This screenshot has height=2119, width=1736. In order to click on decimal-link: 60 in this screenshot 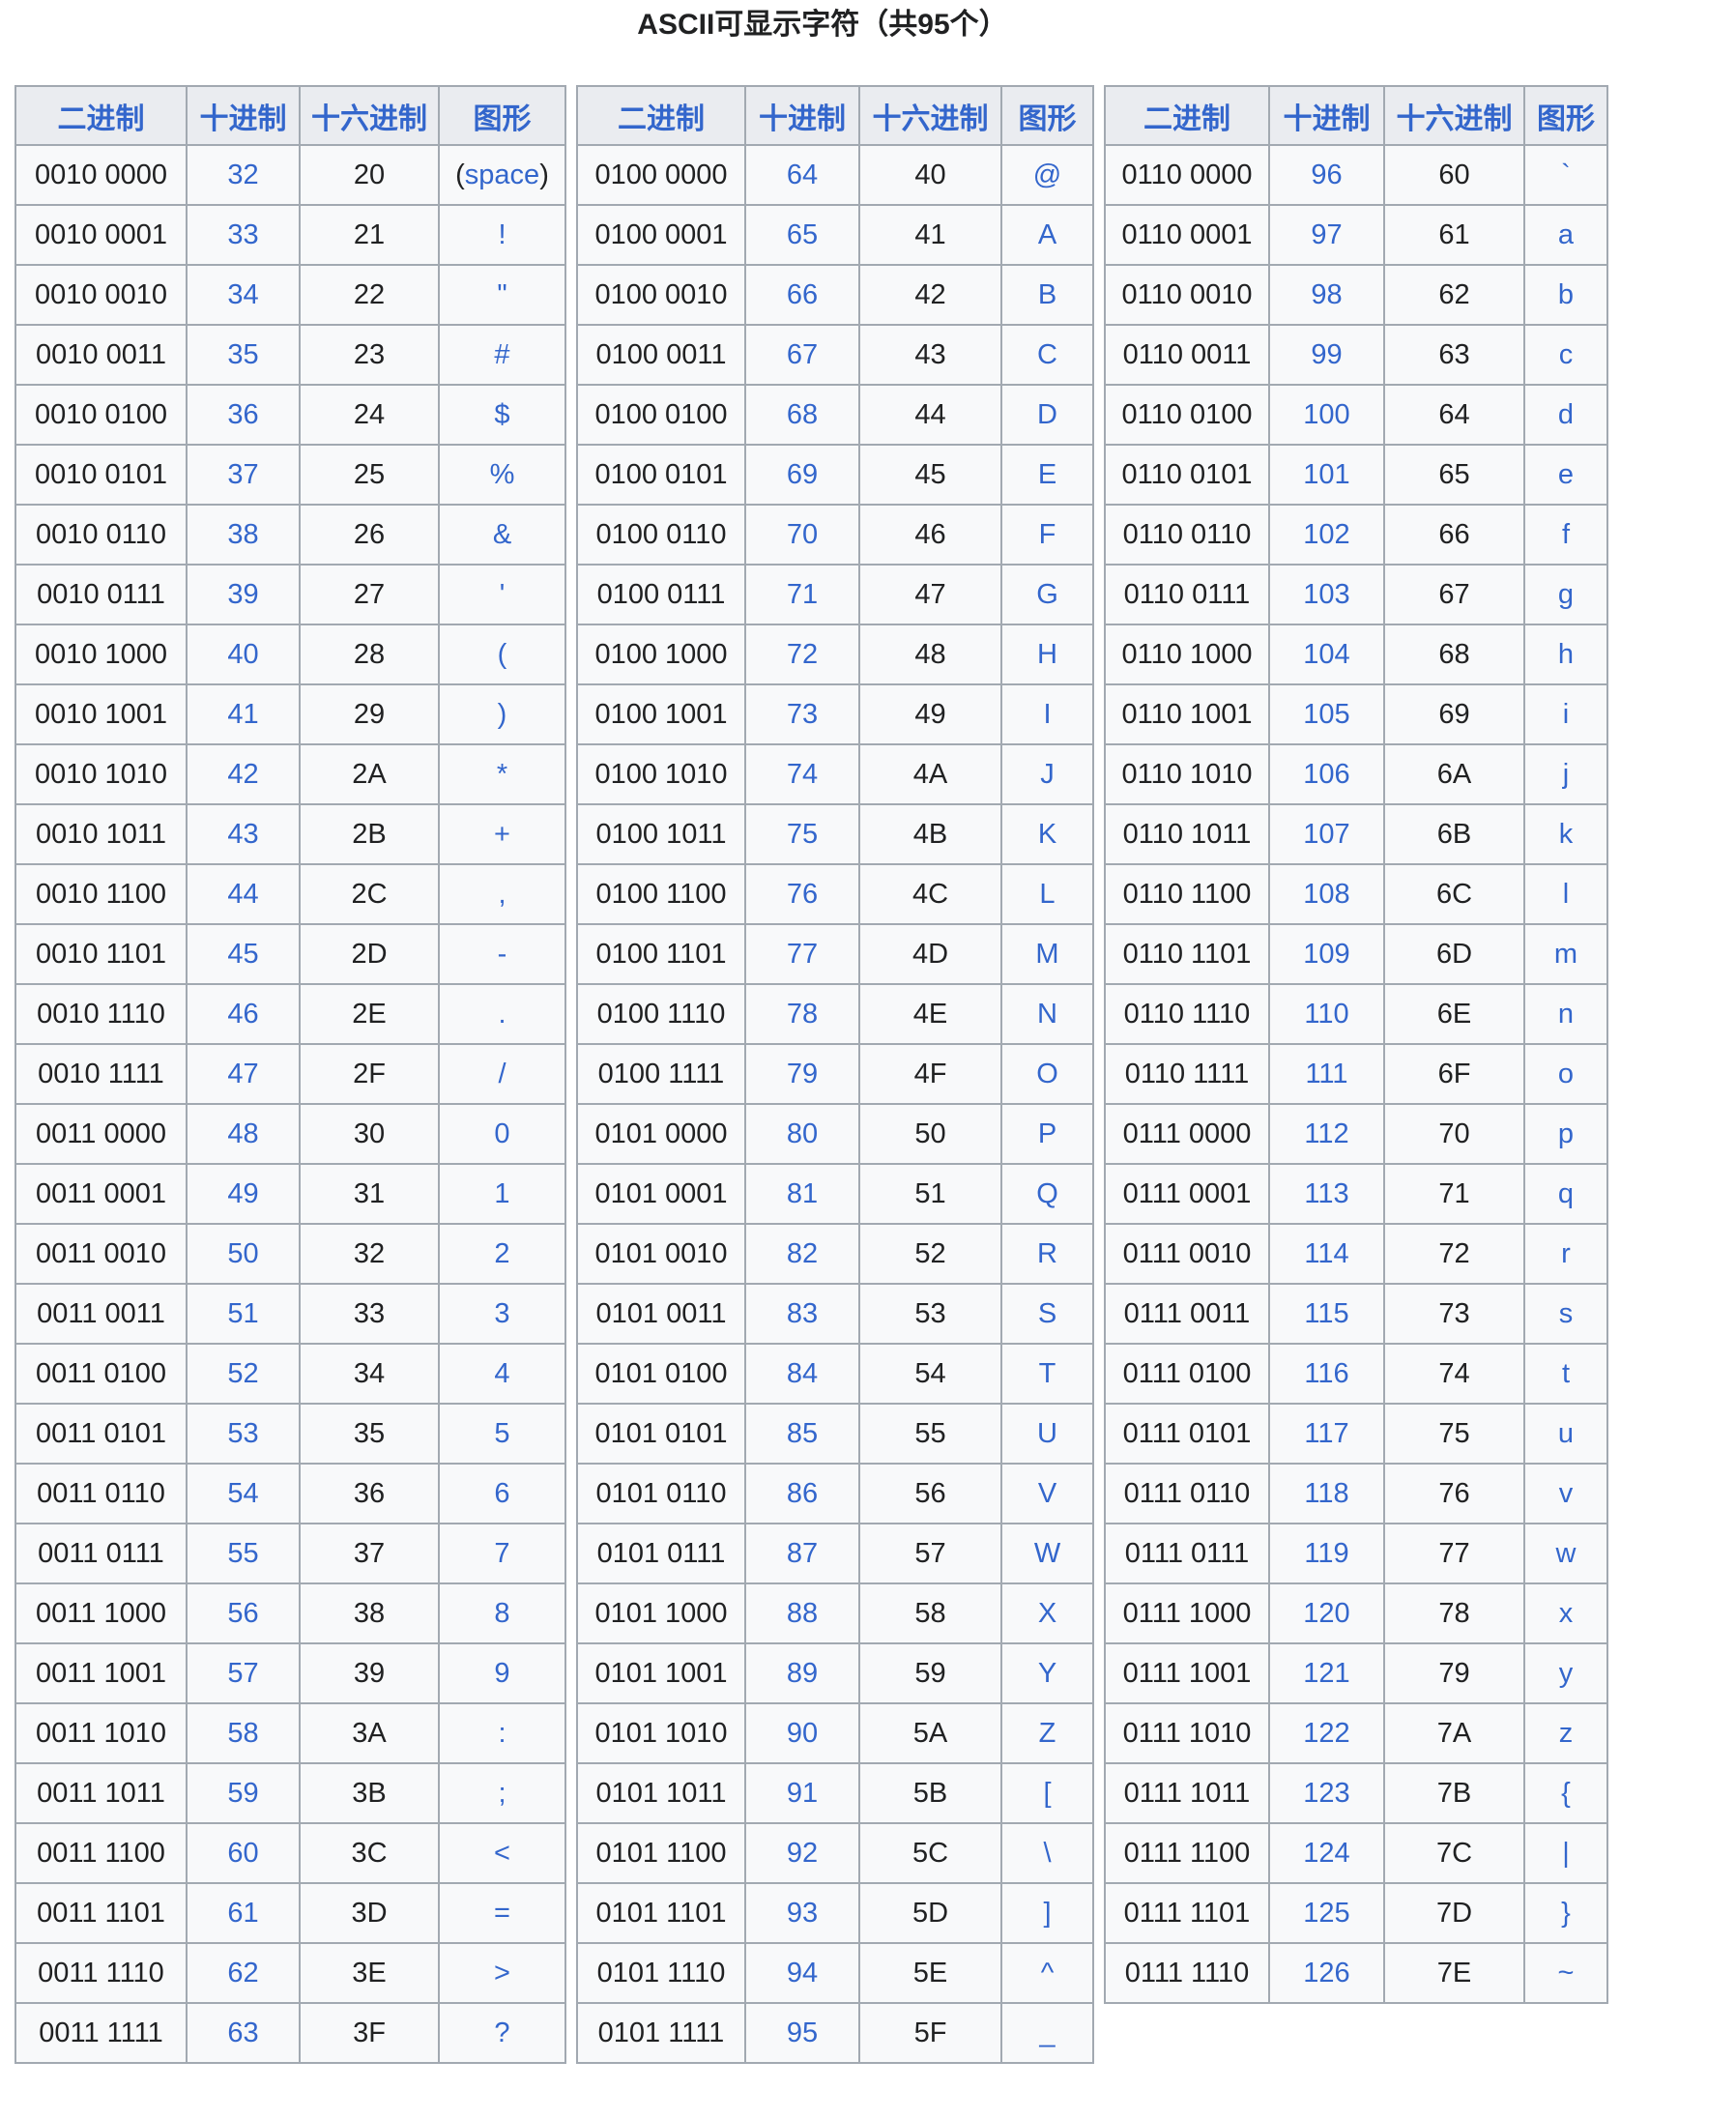, I will do `click(243, 1853)`.